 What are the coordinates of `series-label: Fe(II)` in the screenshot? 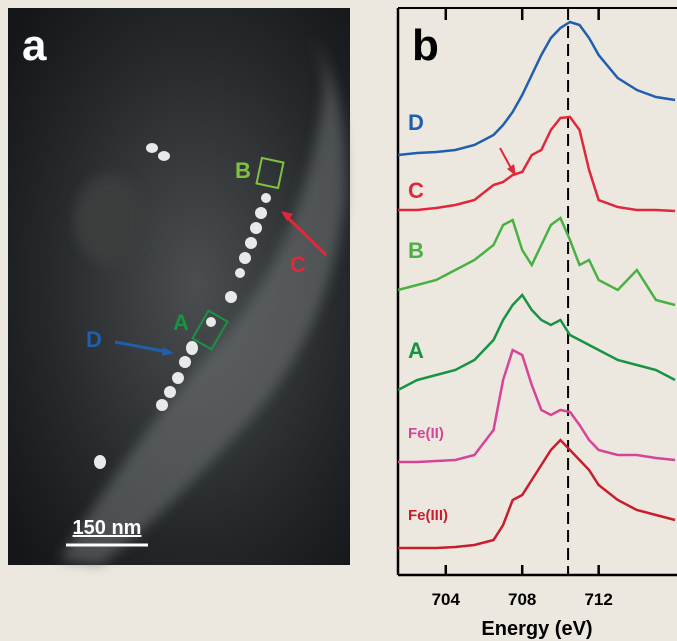 It's located at (426, 433).